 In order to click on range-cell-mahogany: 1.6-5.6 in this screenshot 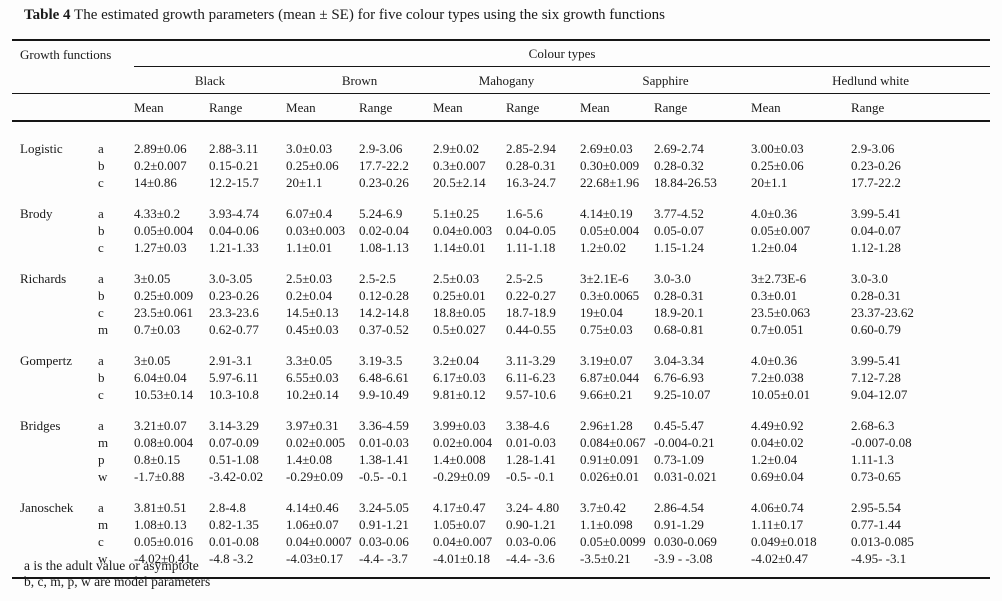, I will do `click(524, 213)`.